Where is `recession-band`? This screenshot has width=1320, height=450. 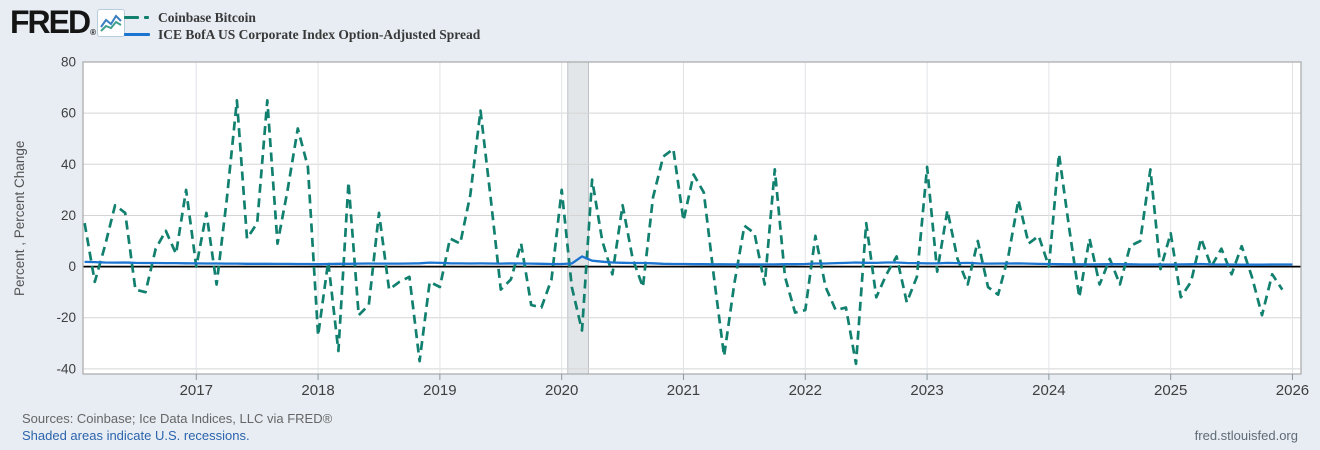
recession-band is located at coordinates (578, 218).